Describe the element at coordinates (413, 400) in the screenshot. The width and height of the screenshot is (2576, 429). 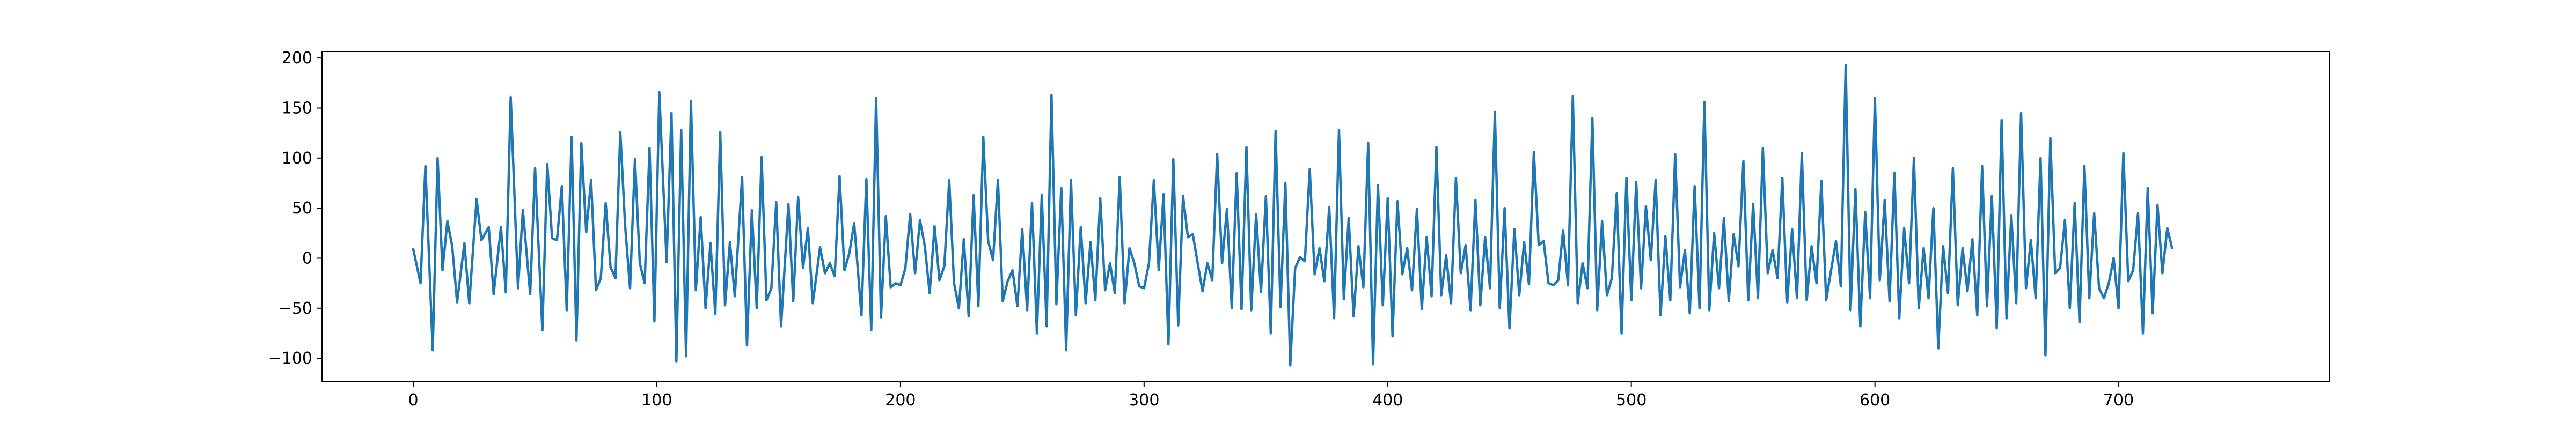
I see `x-tick-label: 0` at that location.